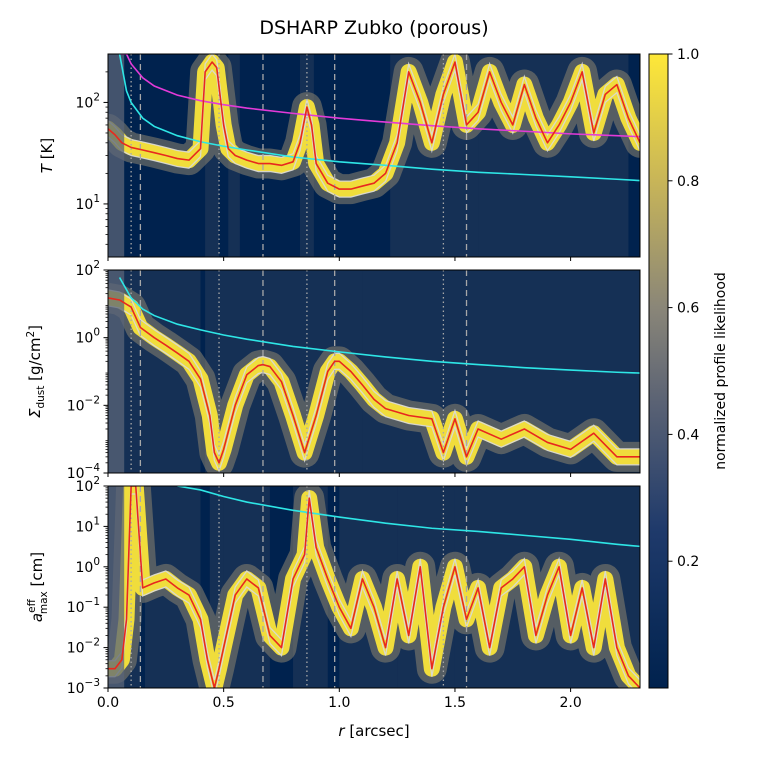 The height and width of the screenshot is (774, 770). What do you see at coordinates (688, 562) in the screenshot?
I see `colorbar-tick-label: 0.2` at bounding box center [688, 562].